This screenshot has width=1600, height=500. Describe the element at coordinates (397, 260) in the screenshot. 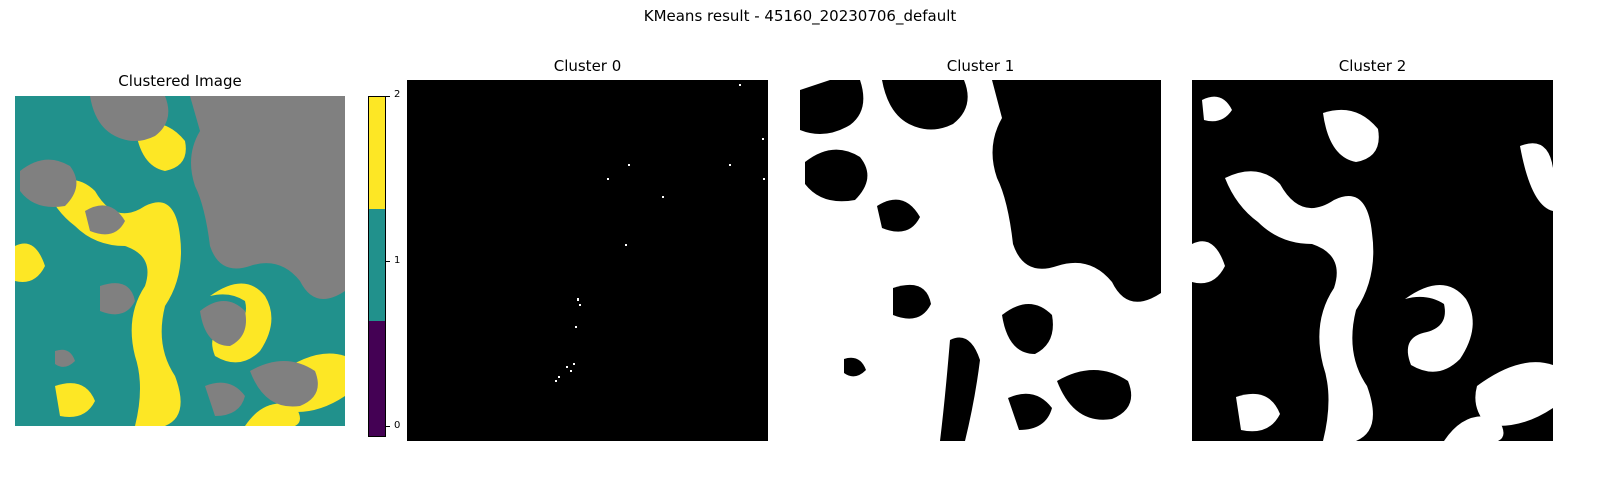

I see `colorbar-ticklabel-1: 1` at that location.